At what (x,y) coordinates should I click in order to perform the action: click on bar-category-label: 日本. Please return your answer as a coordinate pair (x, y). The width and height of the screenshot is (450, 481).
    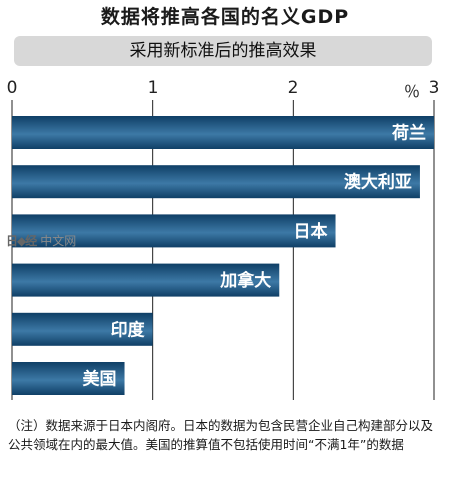
    Looking at the image, I should click on (311, 231).